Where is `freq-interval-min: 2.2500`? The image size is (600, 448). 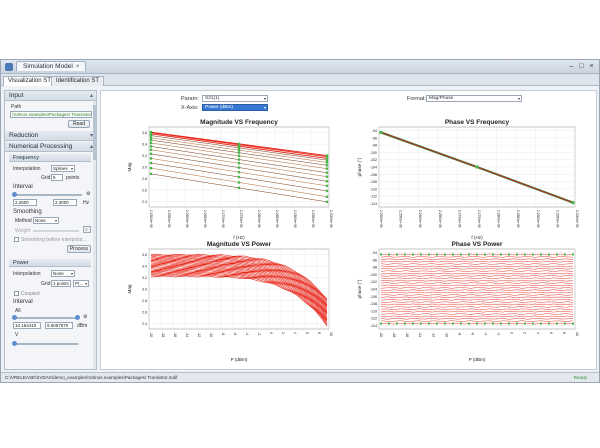 freq-interval-min: 2.2500 is located at coordinates (25, 202).